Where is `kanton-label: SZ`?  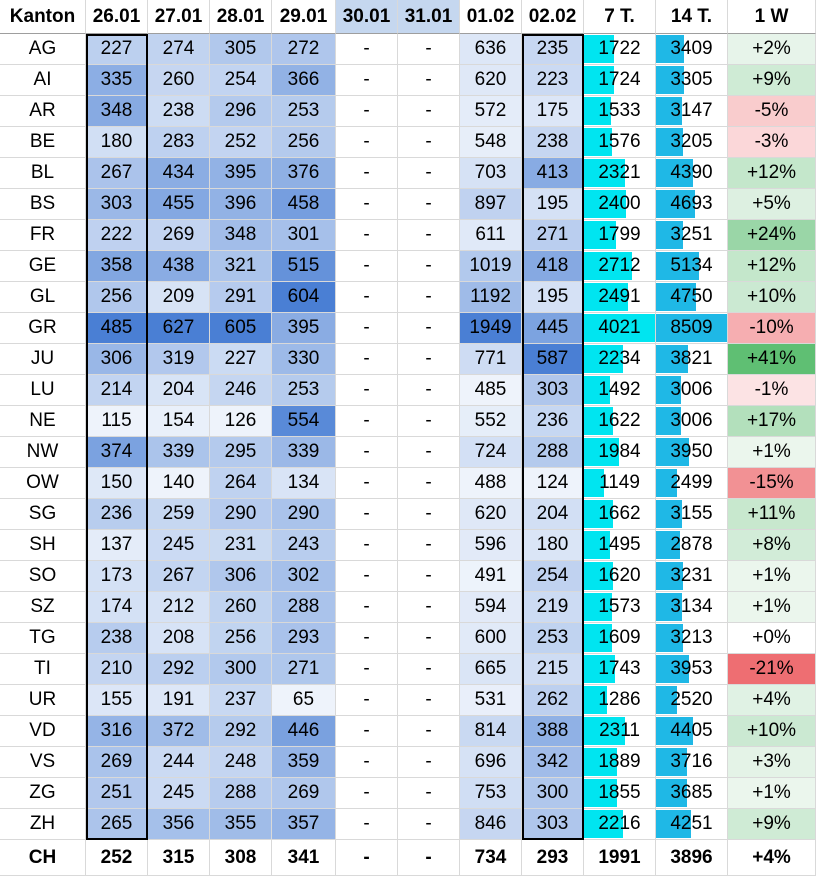
kanton-label: SZ is located at coordinates (43, 607).